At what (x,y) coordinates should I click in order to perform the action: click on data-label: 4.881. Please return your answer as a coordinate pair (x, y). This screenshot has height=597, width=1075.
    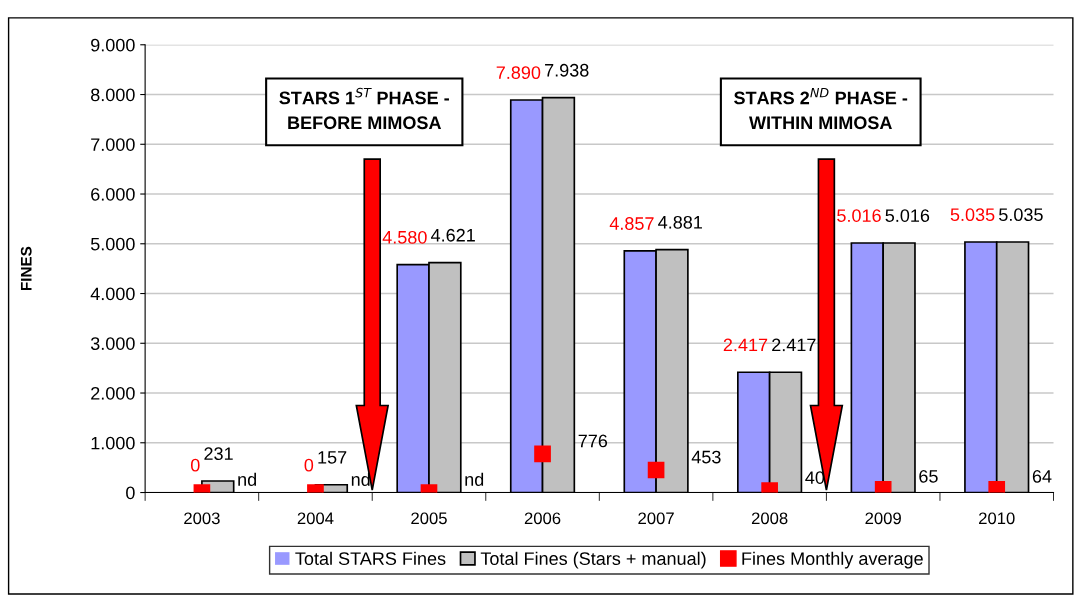
    Looking at the image, I should click on (680, 222).